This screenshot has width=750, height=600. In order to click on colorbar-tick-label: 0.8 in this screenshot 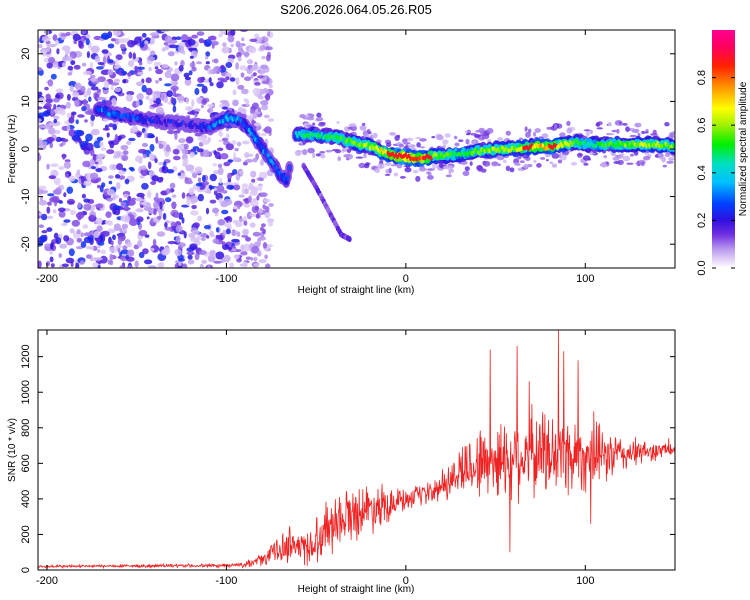, I will do `click(702, 77)`.